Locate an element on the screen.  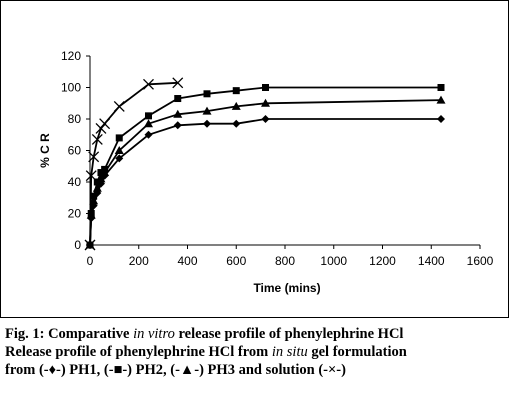
x-tick-label: 1000 is located at coordinates (333, 261).